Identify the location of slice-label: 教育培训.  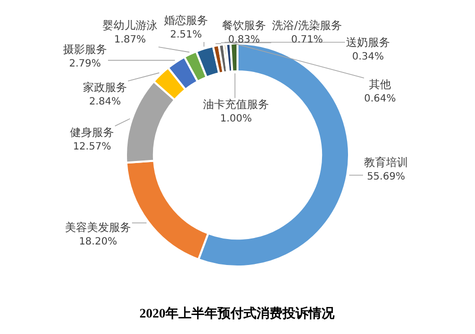
(386, 162).